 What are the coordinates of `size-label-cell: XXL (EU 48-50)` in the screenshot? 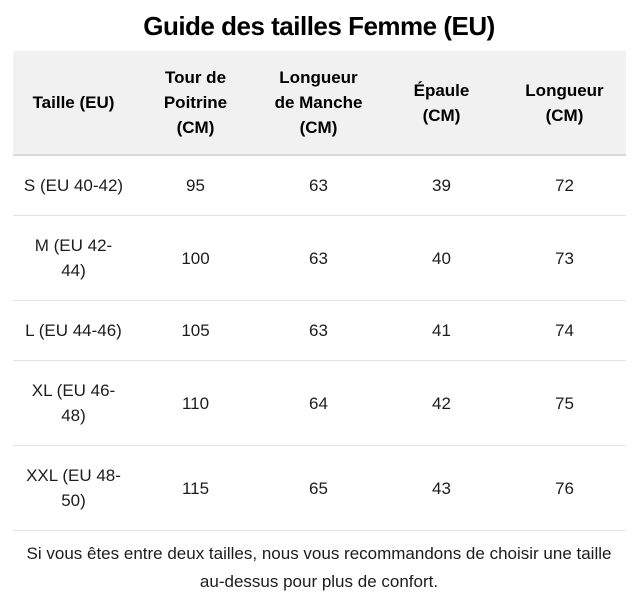 It's located at (73, 488).